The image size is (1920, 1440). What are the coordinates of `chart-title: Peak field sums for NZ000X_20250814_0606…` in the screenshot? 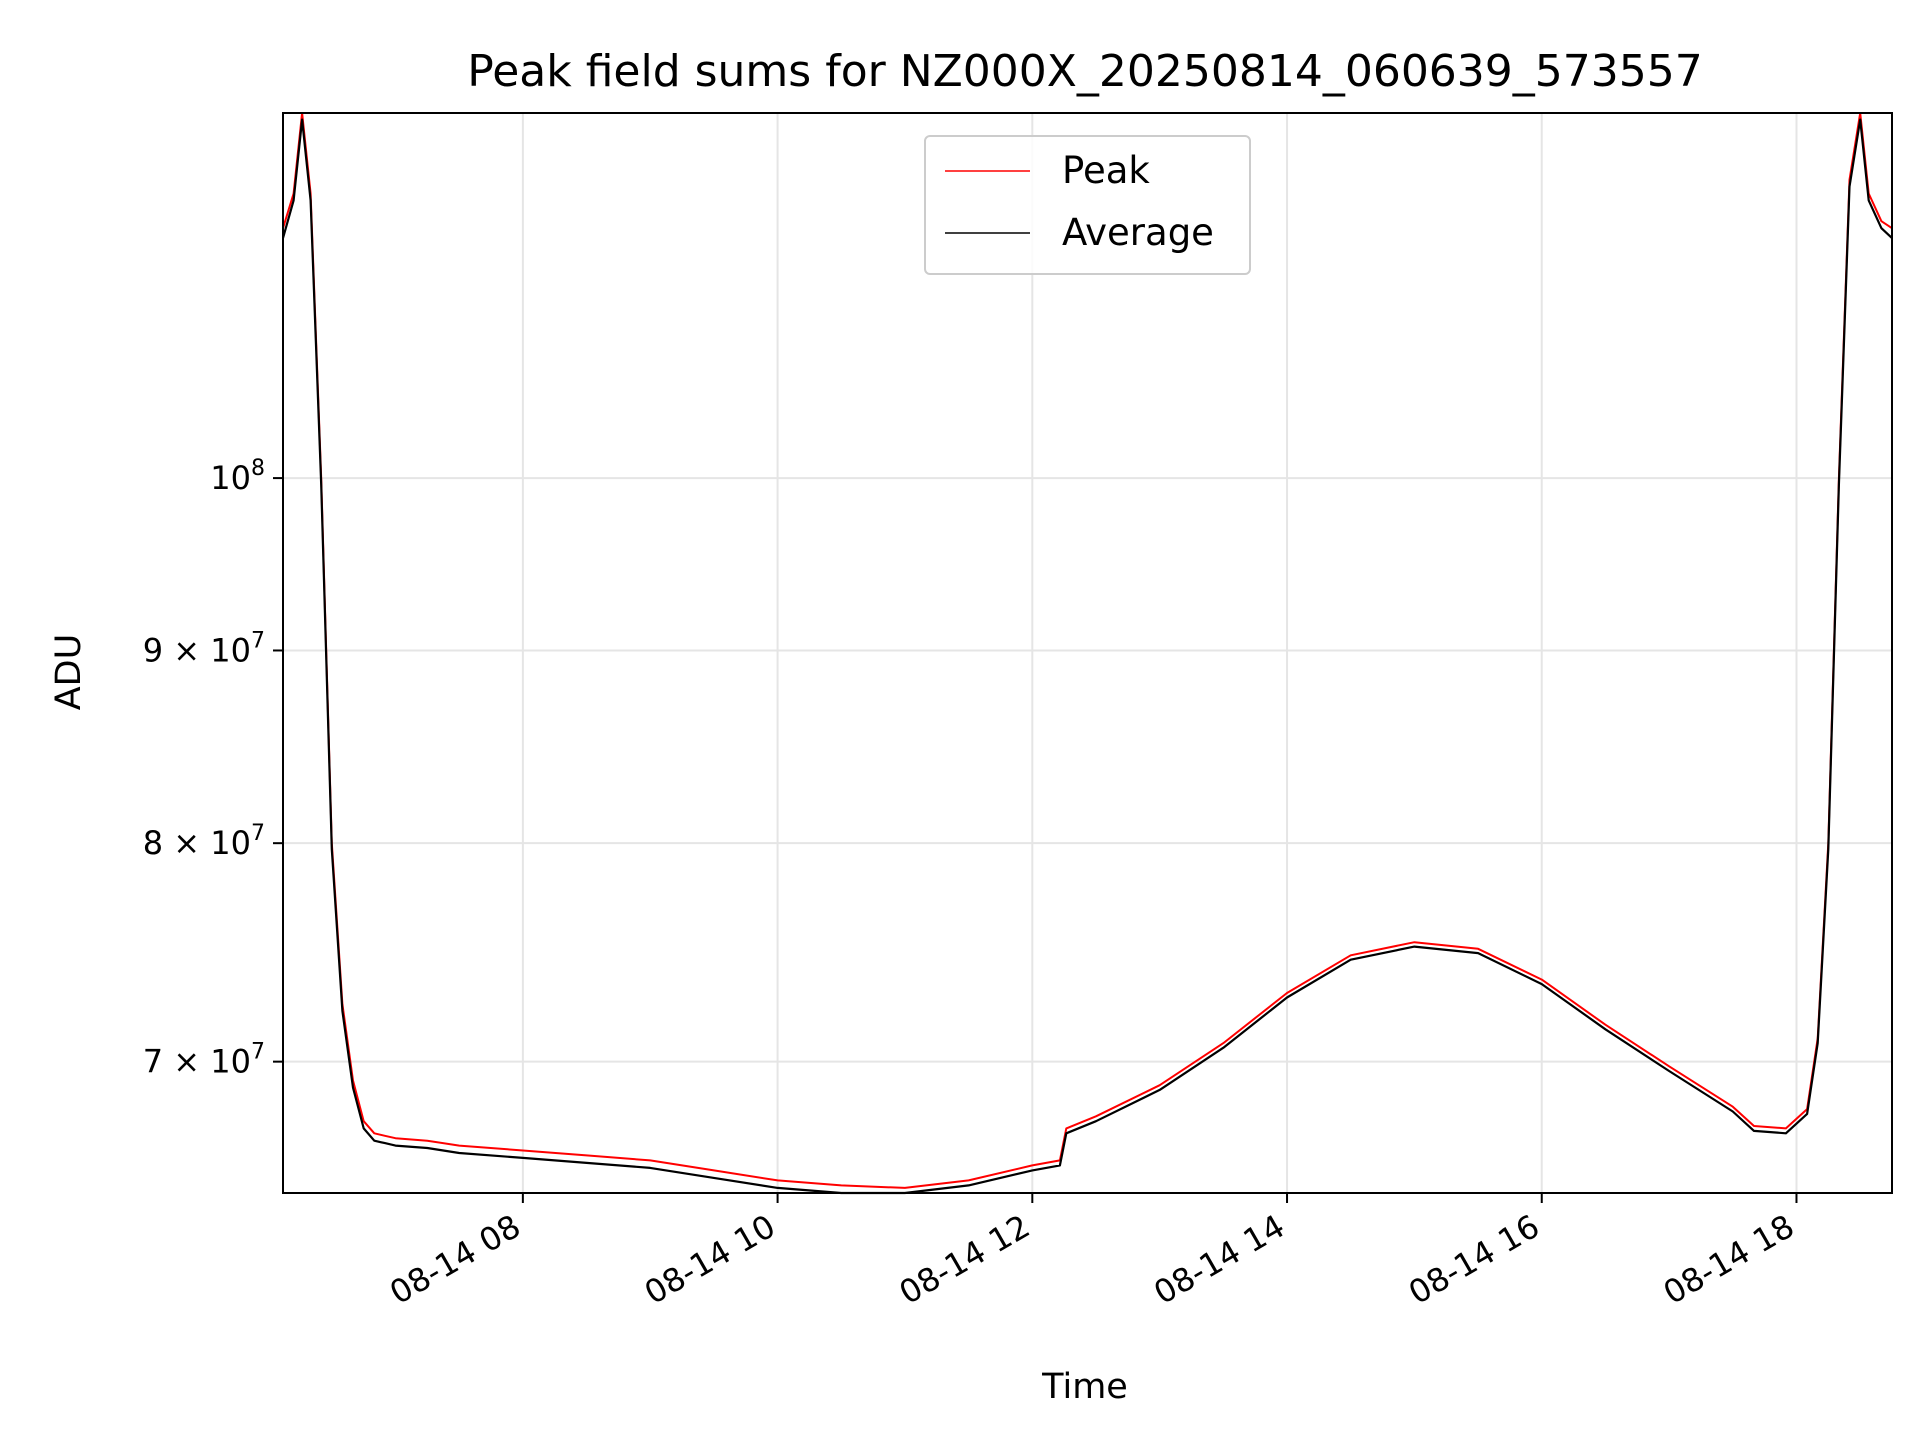 It's located at (1085, 71).